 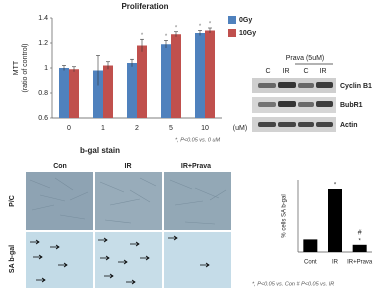 What do you see at coordinates (240, 128) in the screenshot?
I see `x-axis-label: (uM)` at bounding box center [240, 128].